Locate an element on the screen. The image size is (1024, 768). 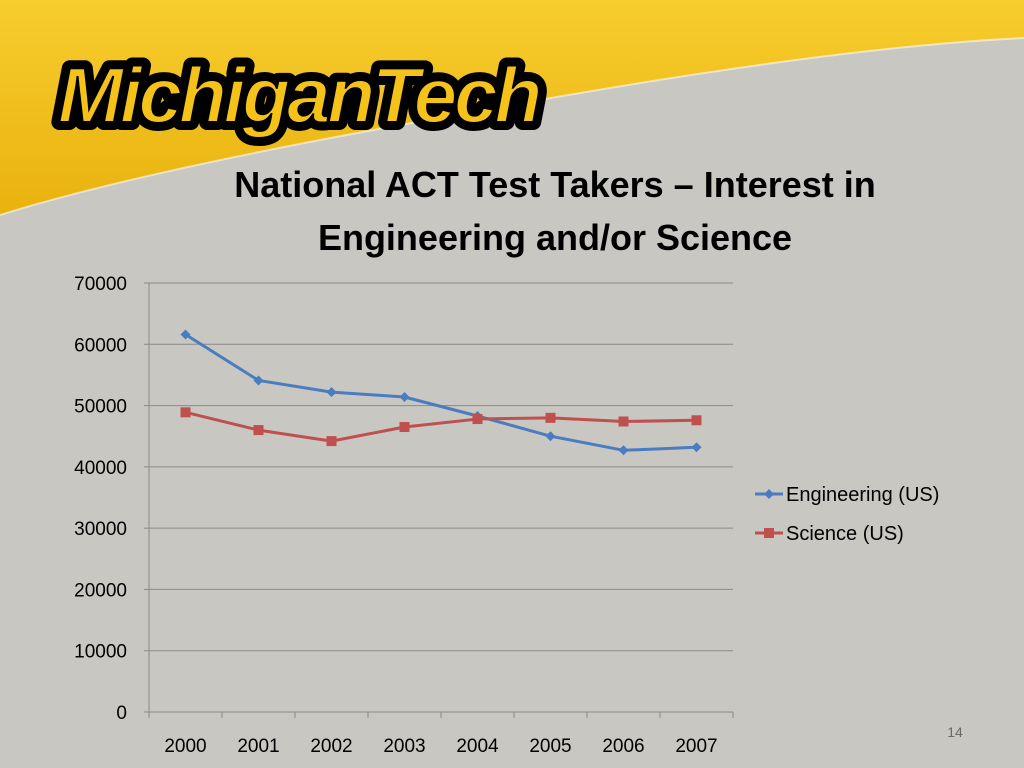
x-tick-label: 2005 is located at coordinates (550, 746).